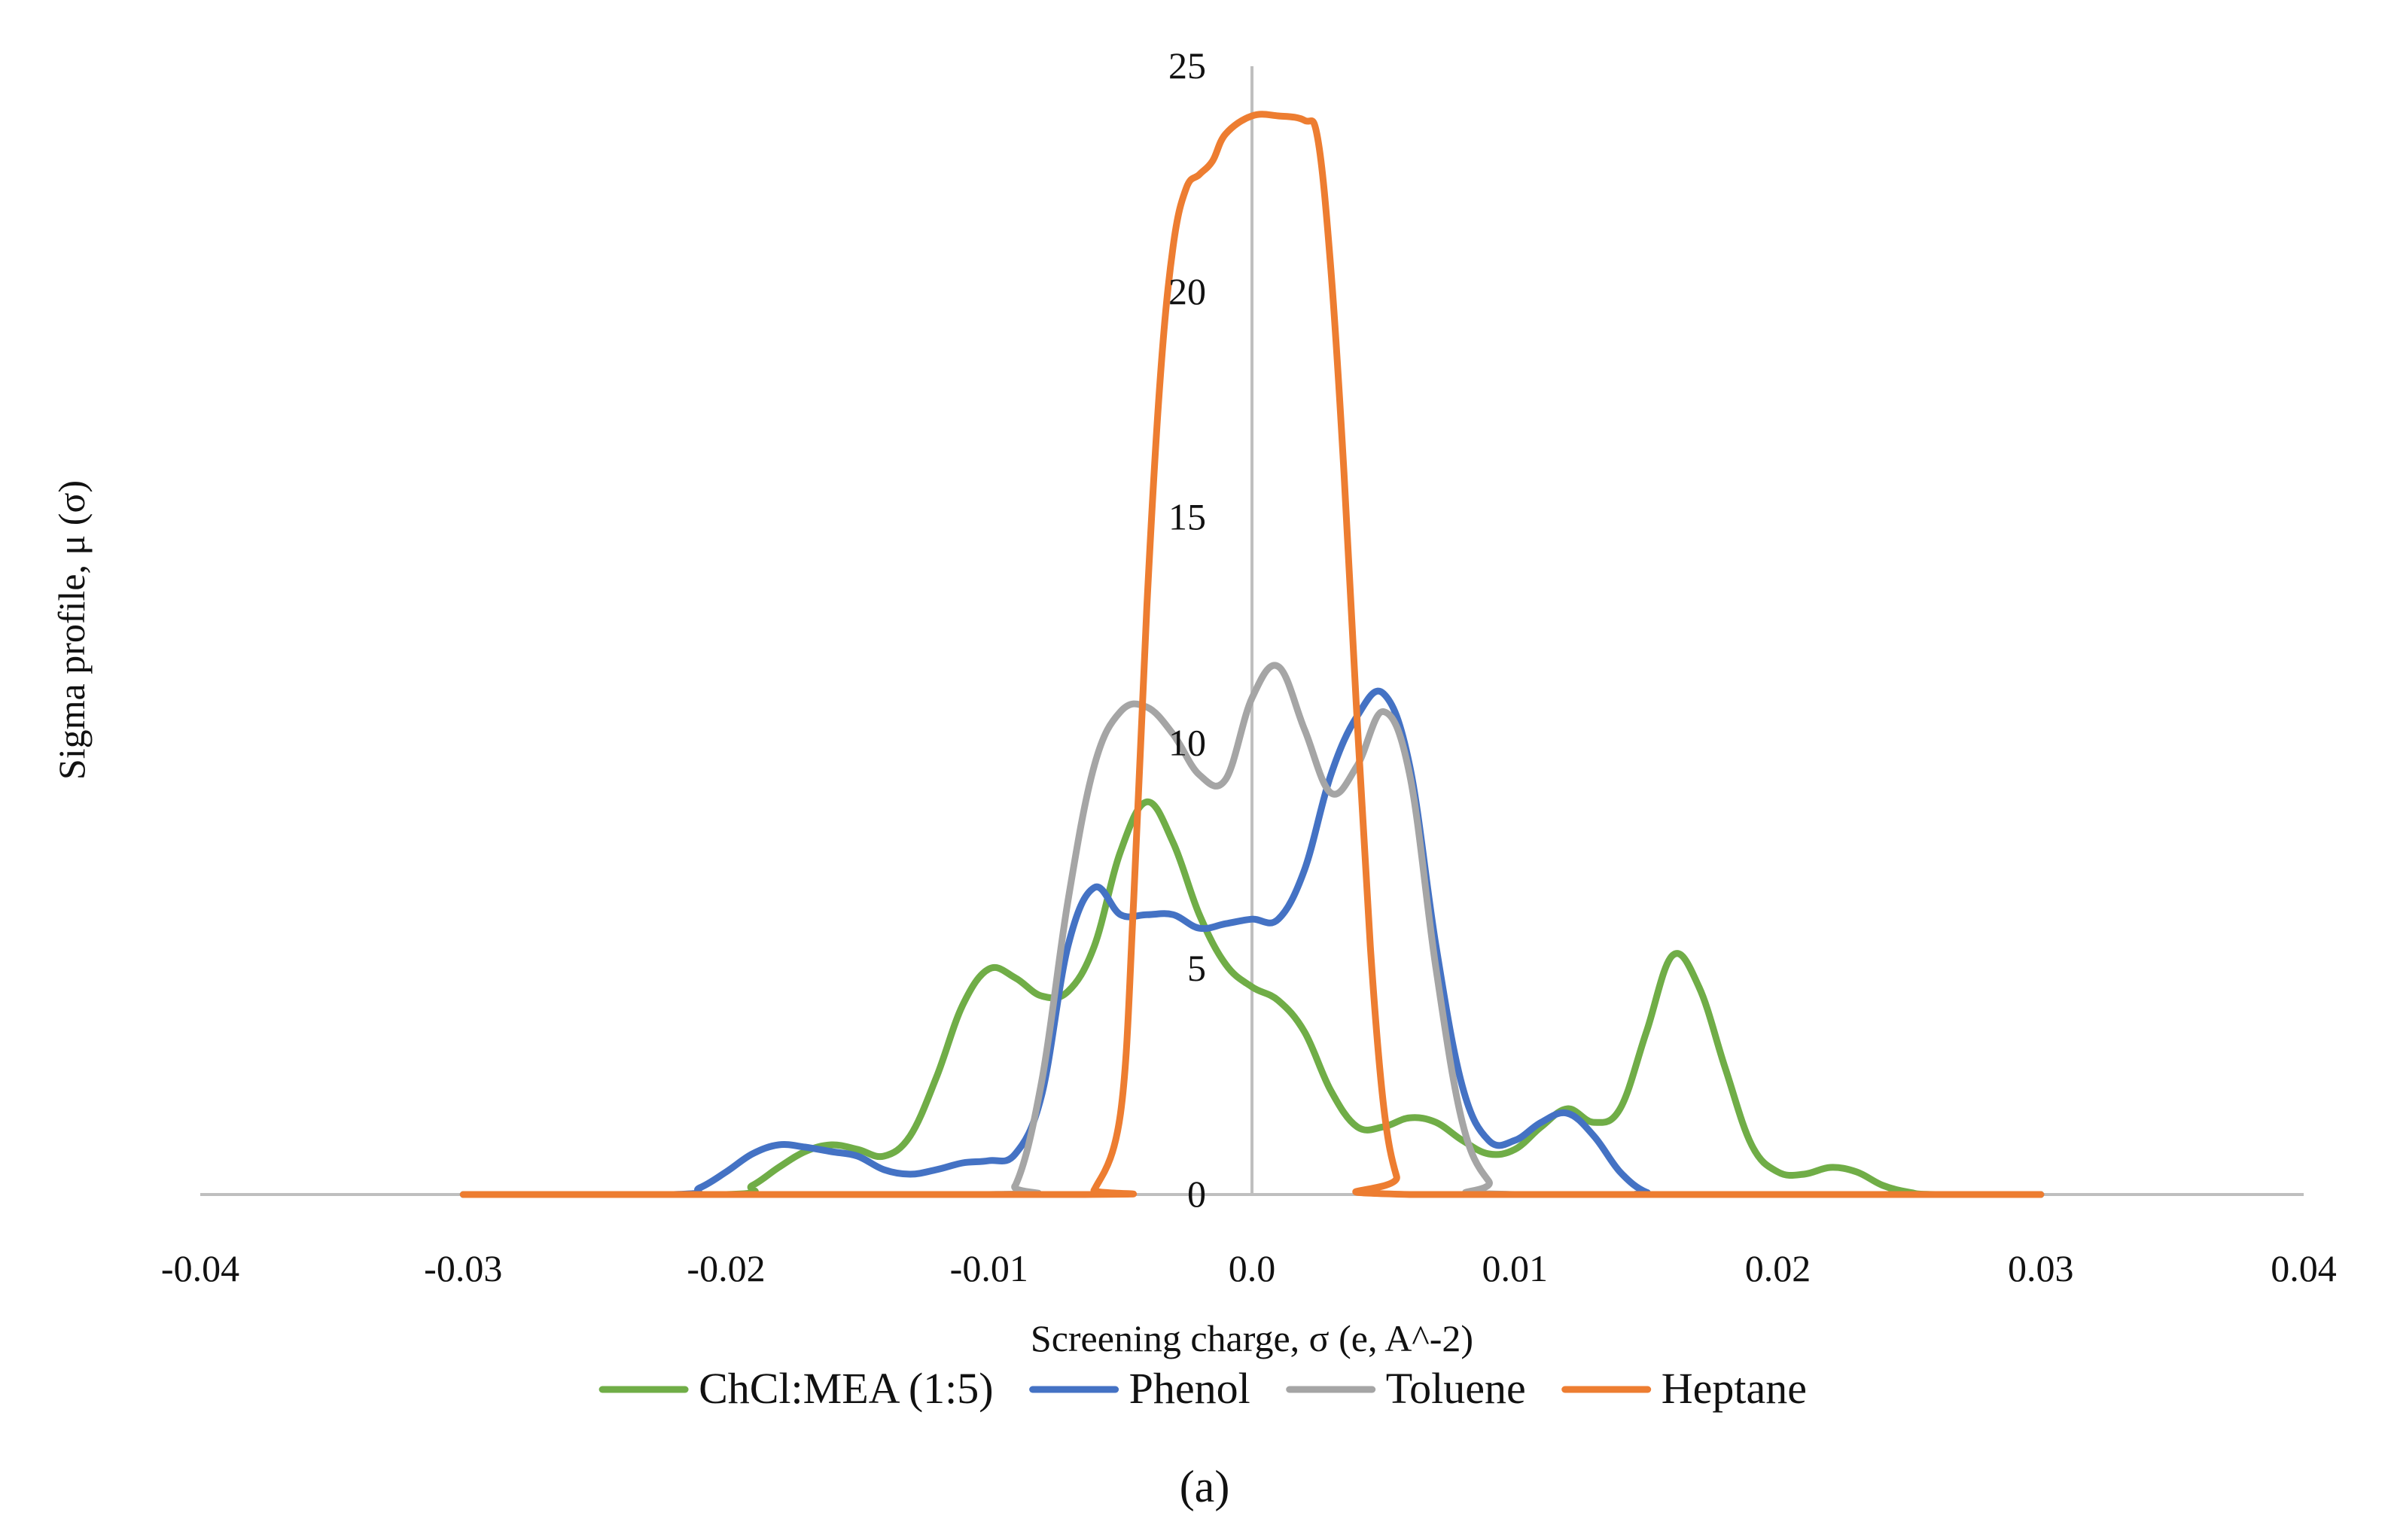 The width and height of the screenshot is (2385, 1540). Describe the element at coordinates (1187, 291) in the screenshot. I see `y-tick-label: 20` at that location.